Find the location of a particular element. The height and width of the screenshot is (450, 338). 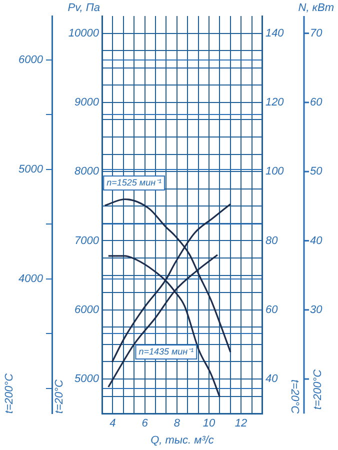

y2-axis-title: t=20°C is located at coordinates (294, 397).